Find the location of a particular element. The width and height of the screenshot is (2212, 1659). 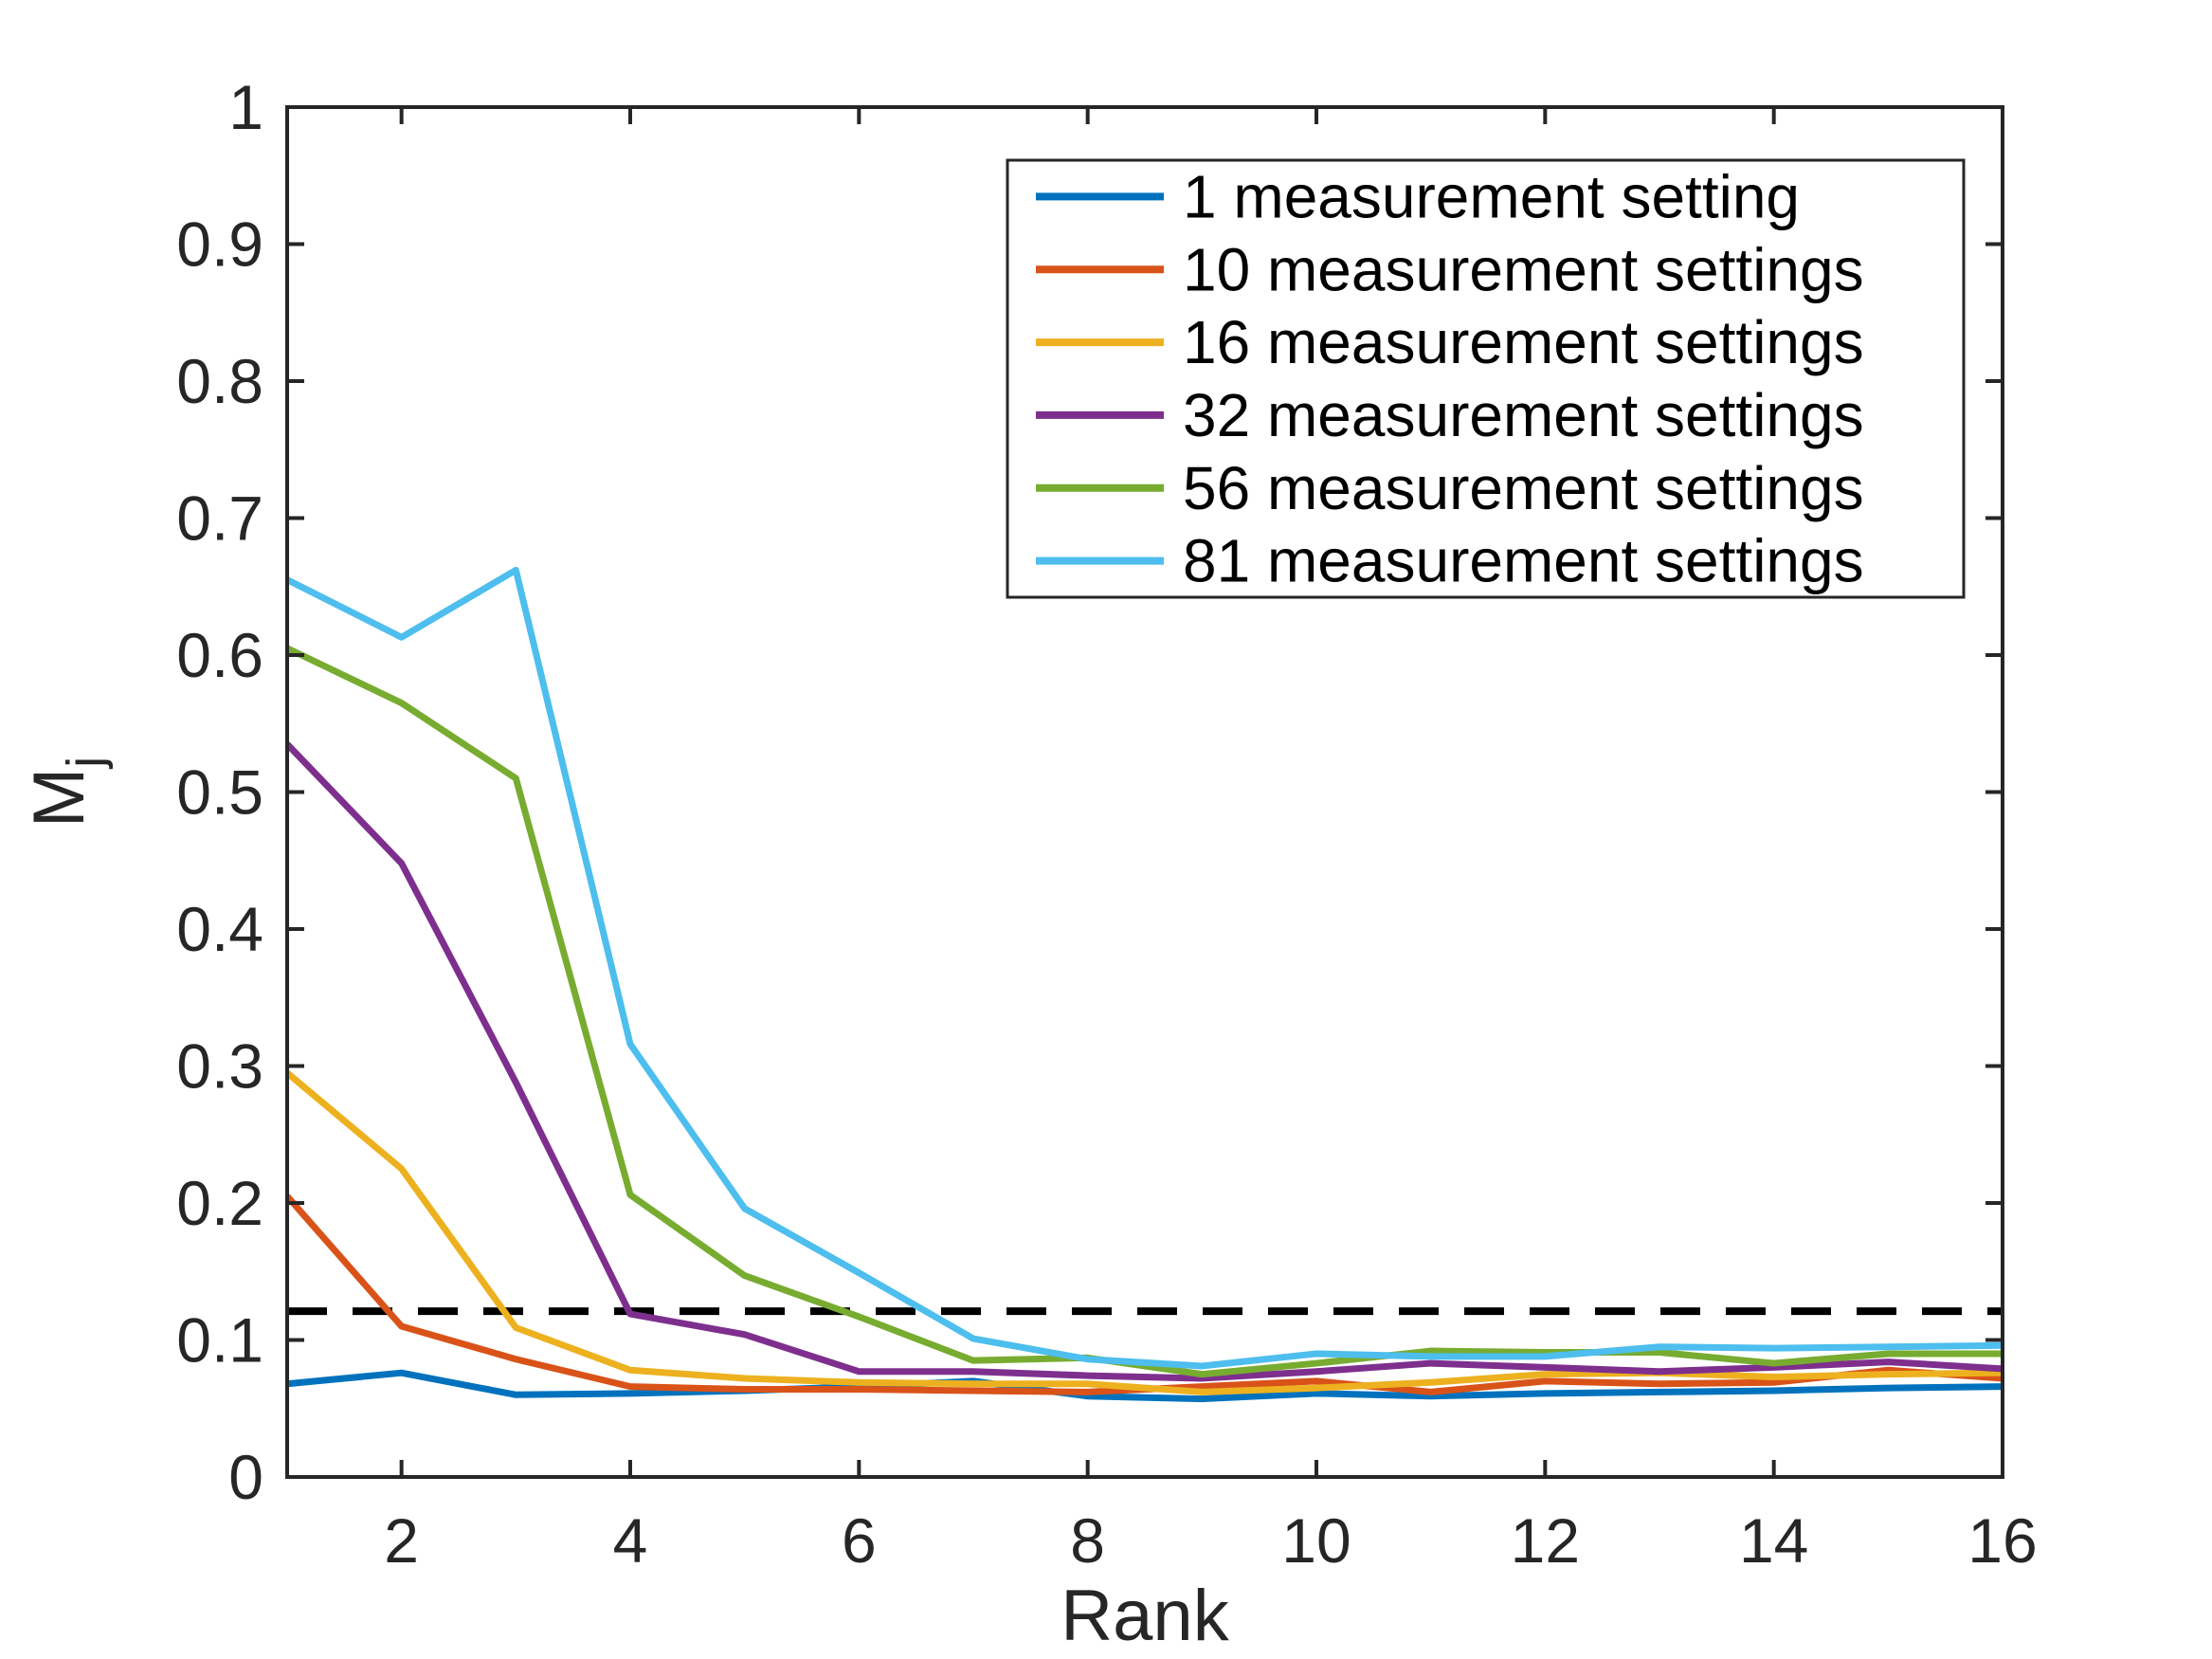

legend-label-2: 10 measurement settings is located at coordinates (1523, 269).